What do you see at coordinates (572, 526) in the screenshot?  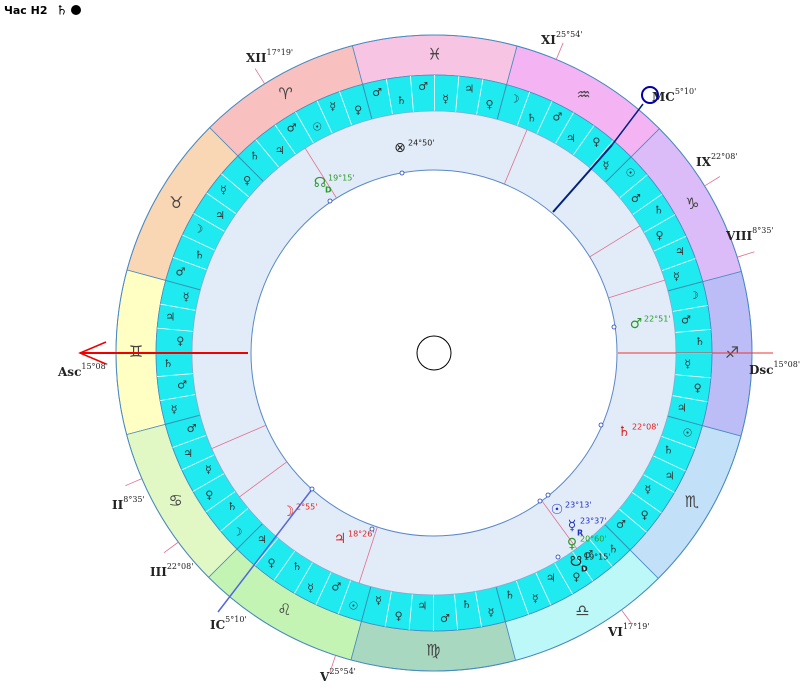 I see `planet-glyph: ☿` at bounding box center [572, 526].